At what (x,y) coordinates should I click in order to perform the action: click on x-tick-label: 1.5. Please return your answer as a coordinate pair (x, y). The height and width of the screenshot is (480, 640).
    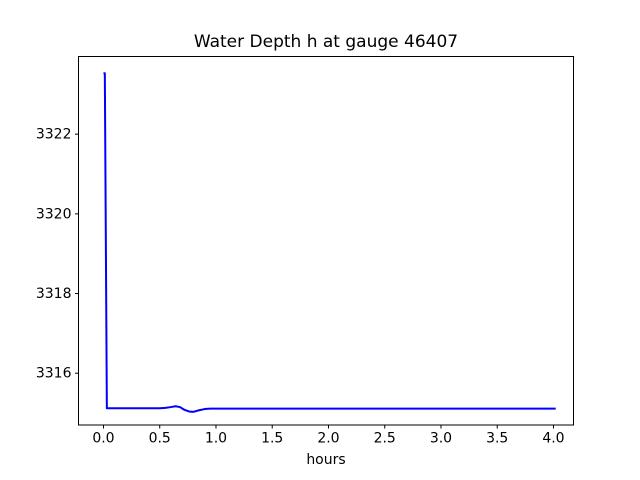
    Looking at the image, I should click on (272, 439).